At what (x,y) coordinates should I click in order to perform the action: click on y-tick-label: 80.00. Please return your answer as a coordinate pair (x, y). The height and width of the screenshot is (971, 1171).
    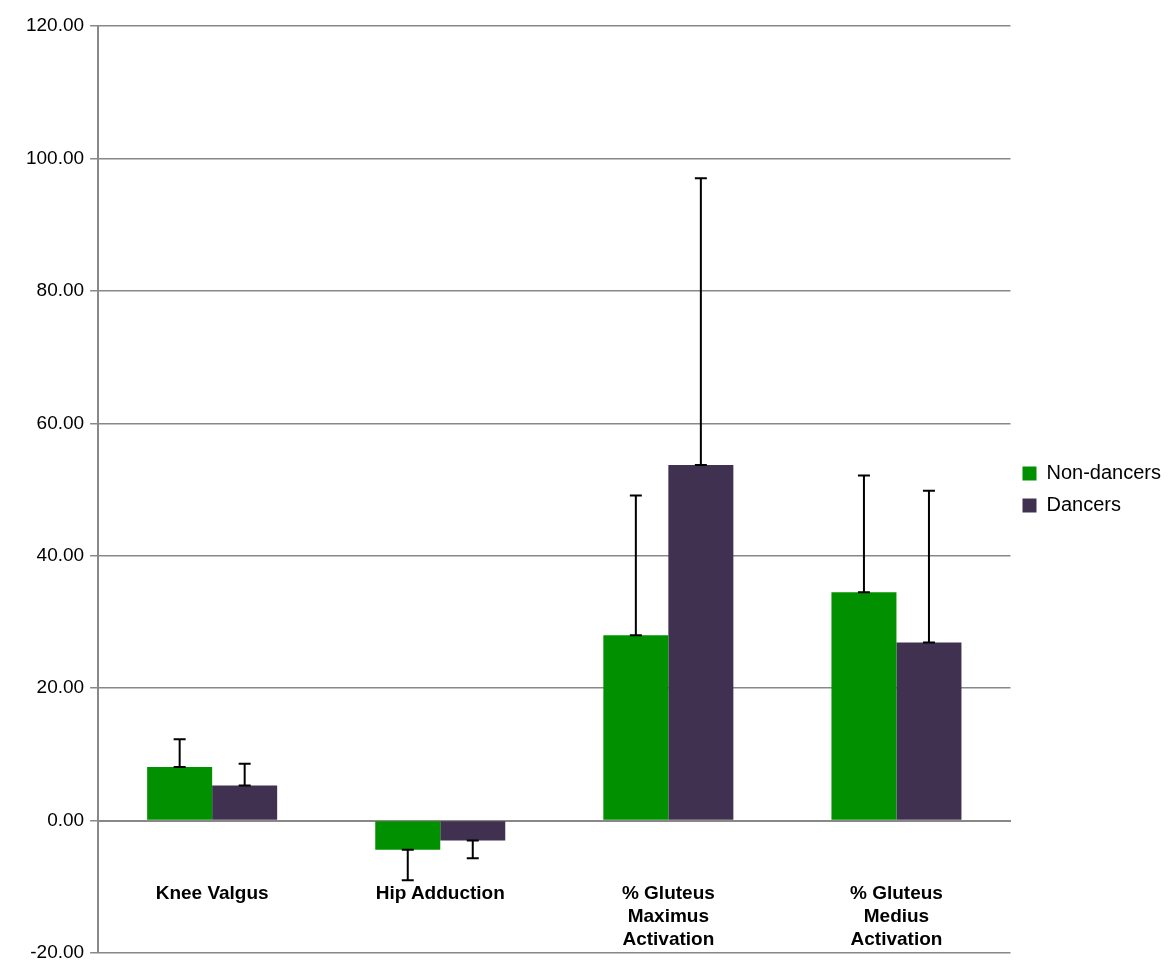
    Looking at the image, I should click on (60, 290).